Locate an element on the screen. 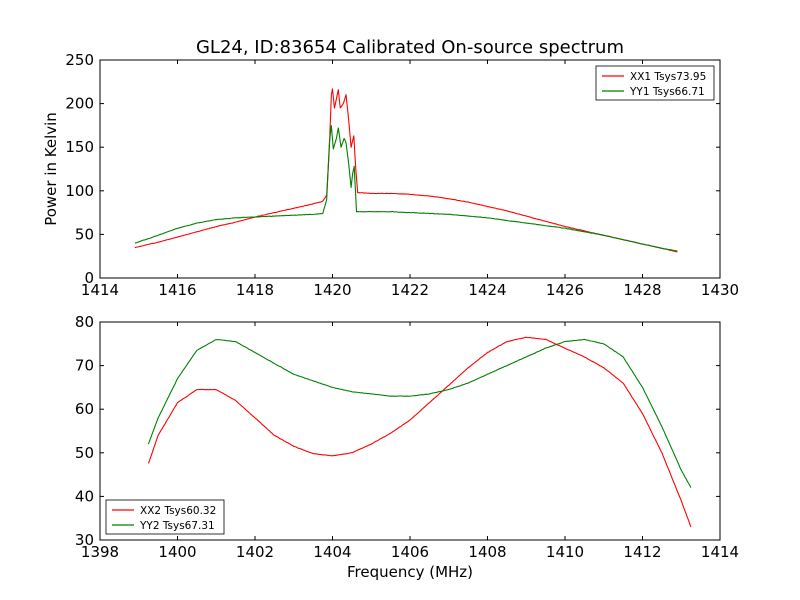  x-tick-label: 1398 is located at coordinates (100, 552).